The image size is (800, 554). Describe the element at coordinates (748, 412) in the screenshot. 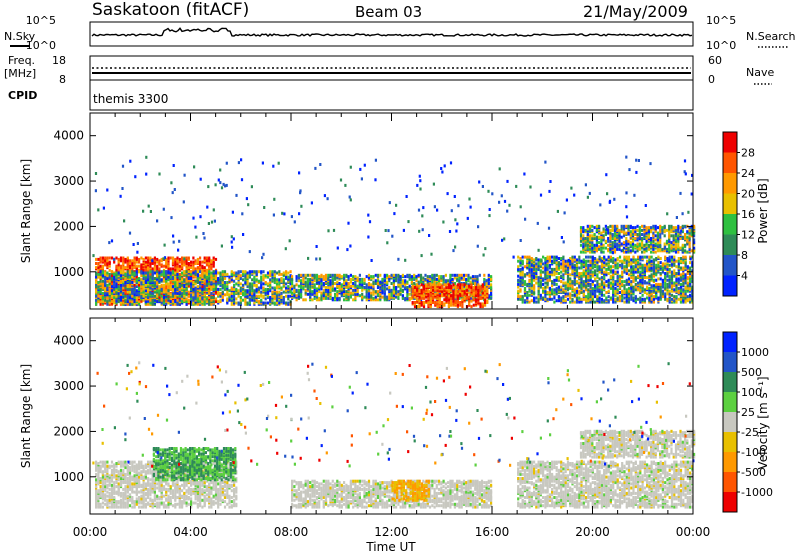

I see `colorbar-tick-label: 25` at that location.